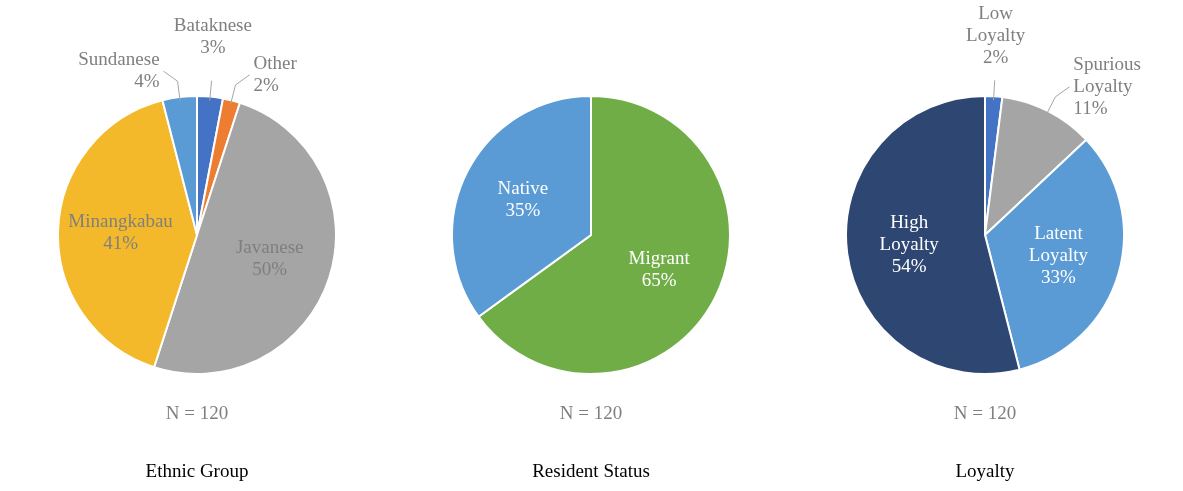 The height and width of the screenshot is (491, 1183). Describe the element at coordinates (523, 210) in the screenshot. I see `data-label: 35%` at that location.